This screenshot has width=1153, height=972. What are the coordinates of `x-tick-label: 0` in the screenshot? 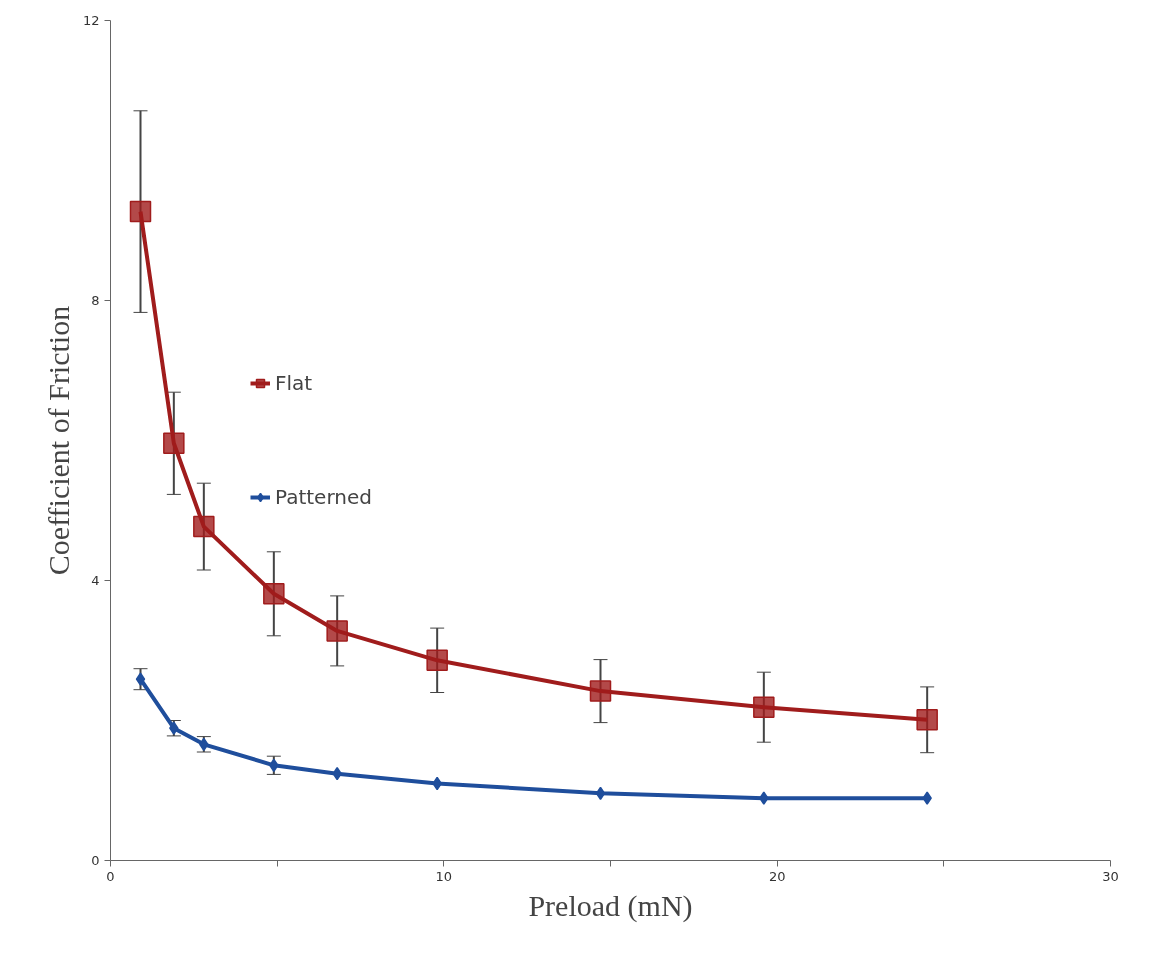 It's located at (110, 876).